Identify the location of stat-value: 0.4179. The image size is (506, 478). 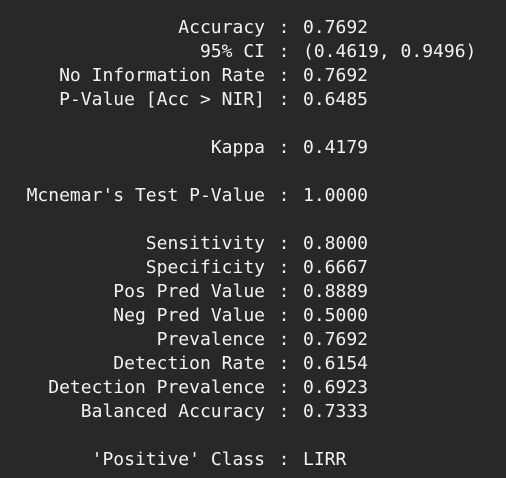
(336, 147).